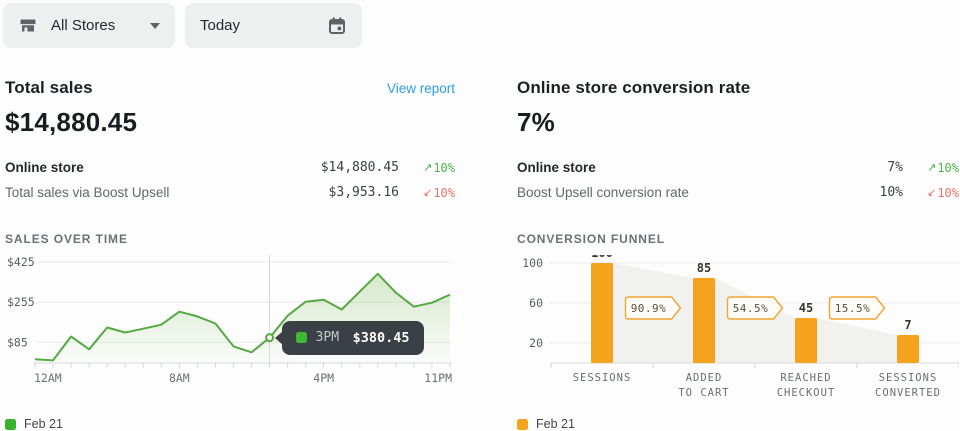 The height and width of the screenshot is (431, 960). I want to click on svg-text: 15.5%, so click(853, 308).